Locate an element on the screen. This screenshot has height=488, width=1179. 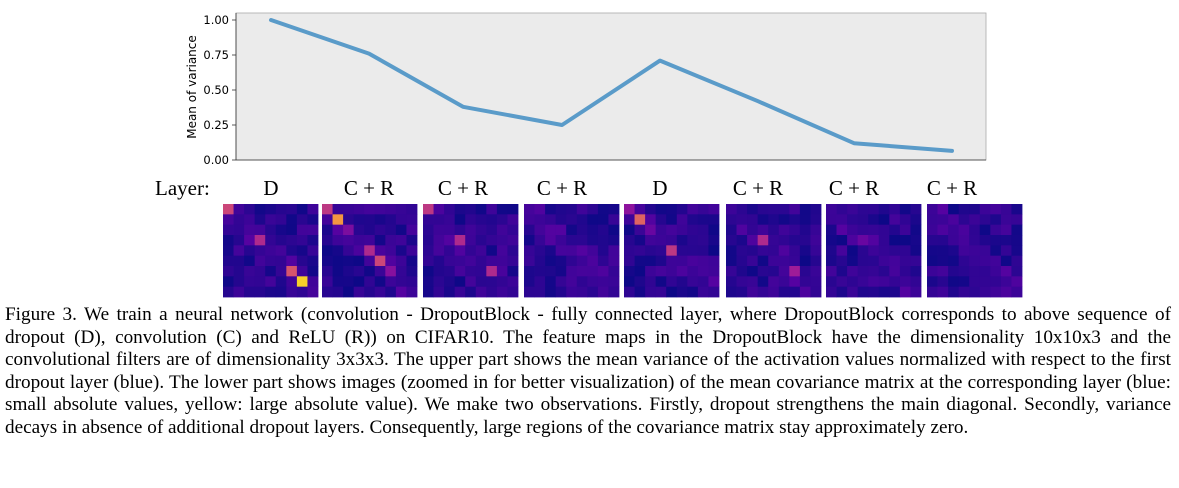
y-tick-label: 0.75 is located at coordinates (216, 55).